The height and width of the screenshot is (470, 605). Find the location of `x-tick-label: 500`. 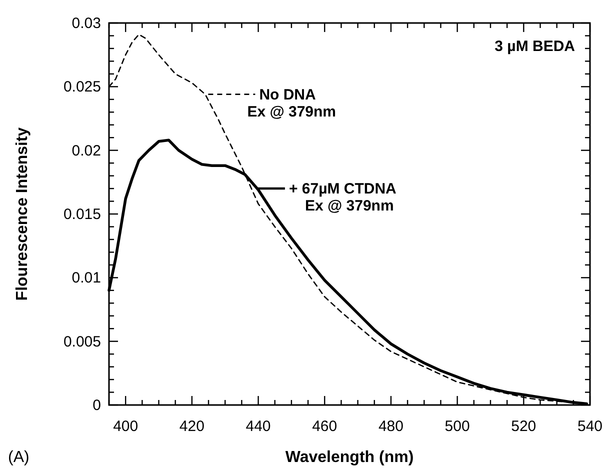

x-tick-label: 500 is located at coordinates (457, 426).